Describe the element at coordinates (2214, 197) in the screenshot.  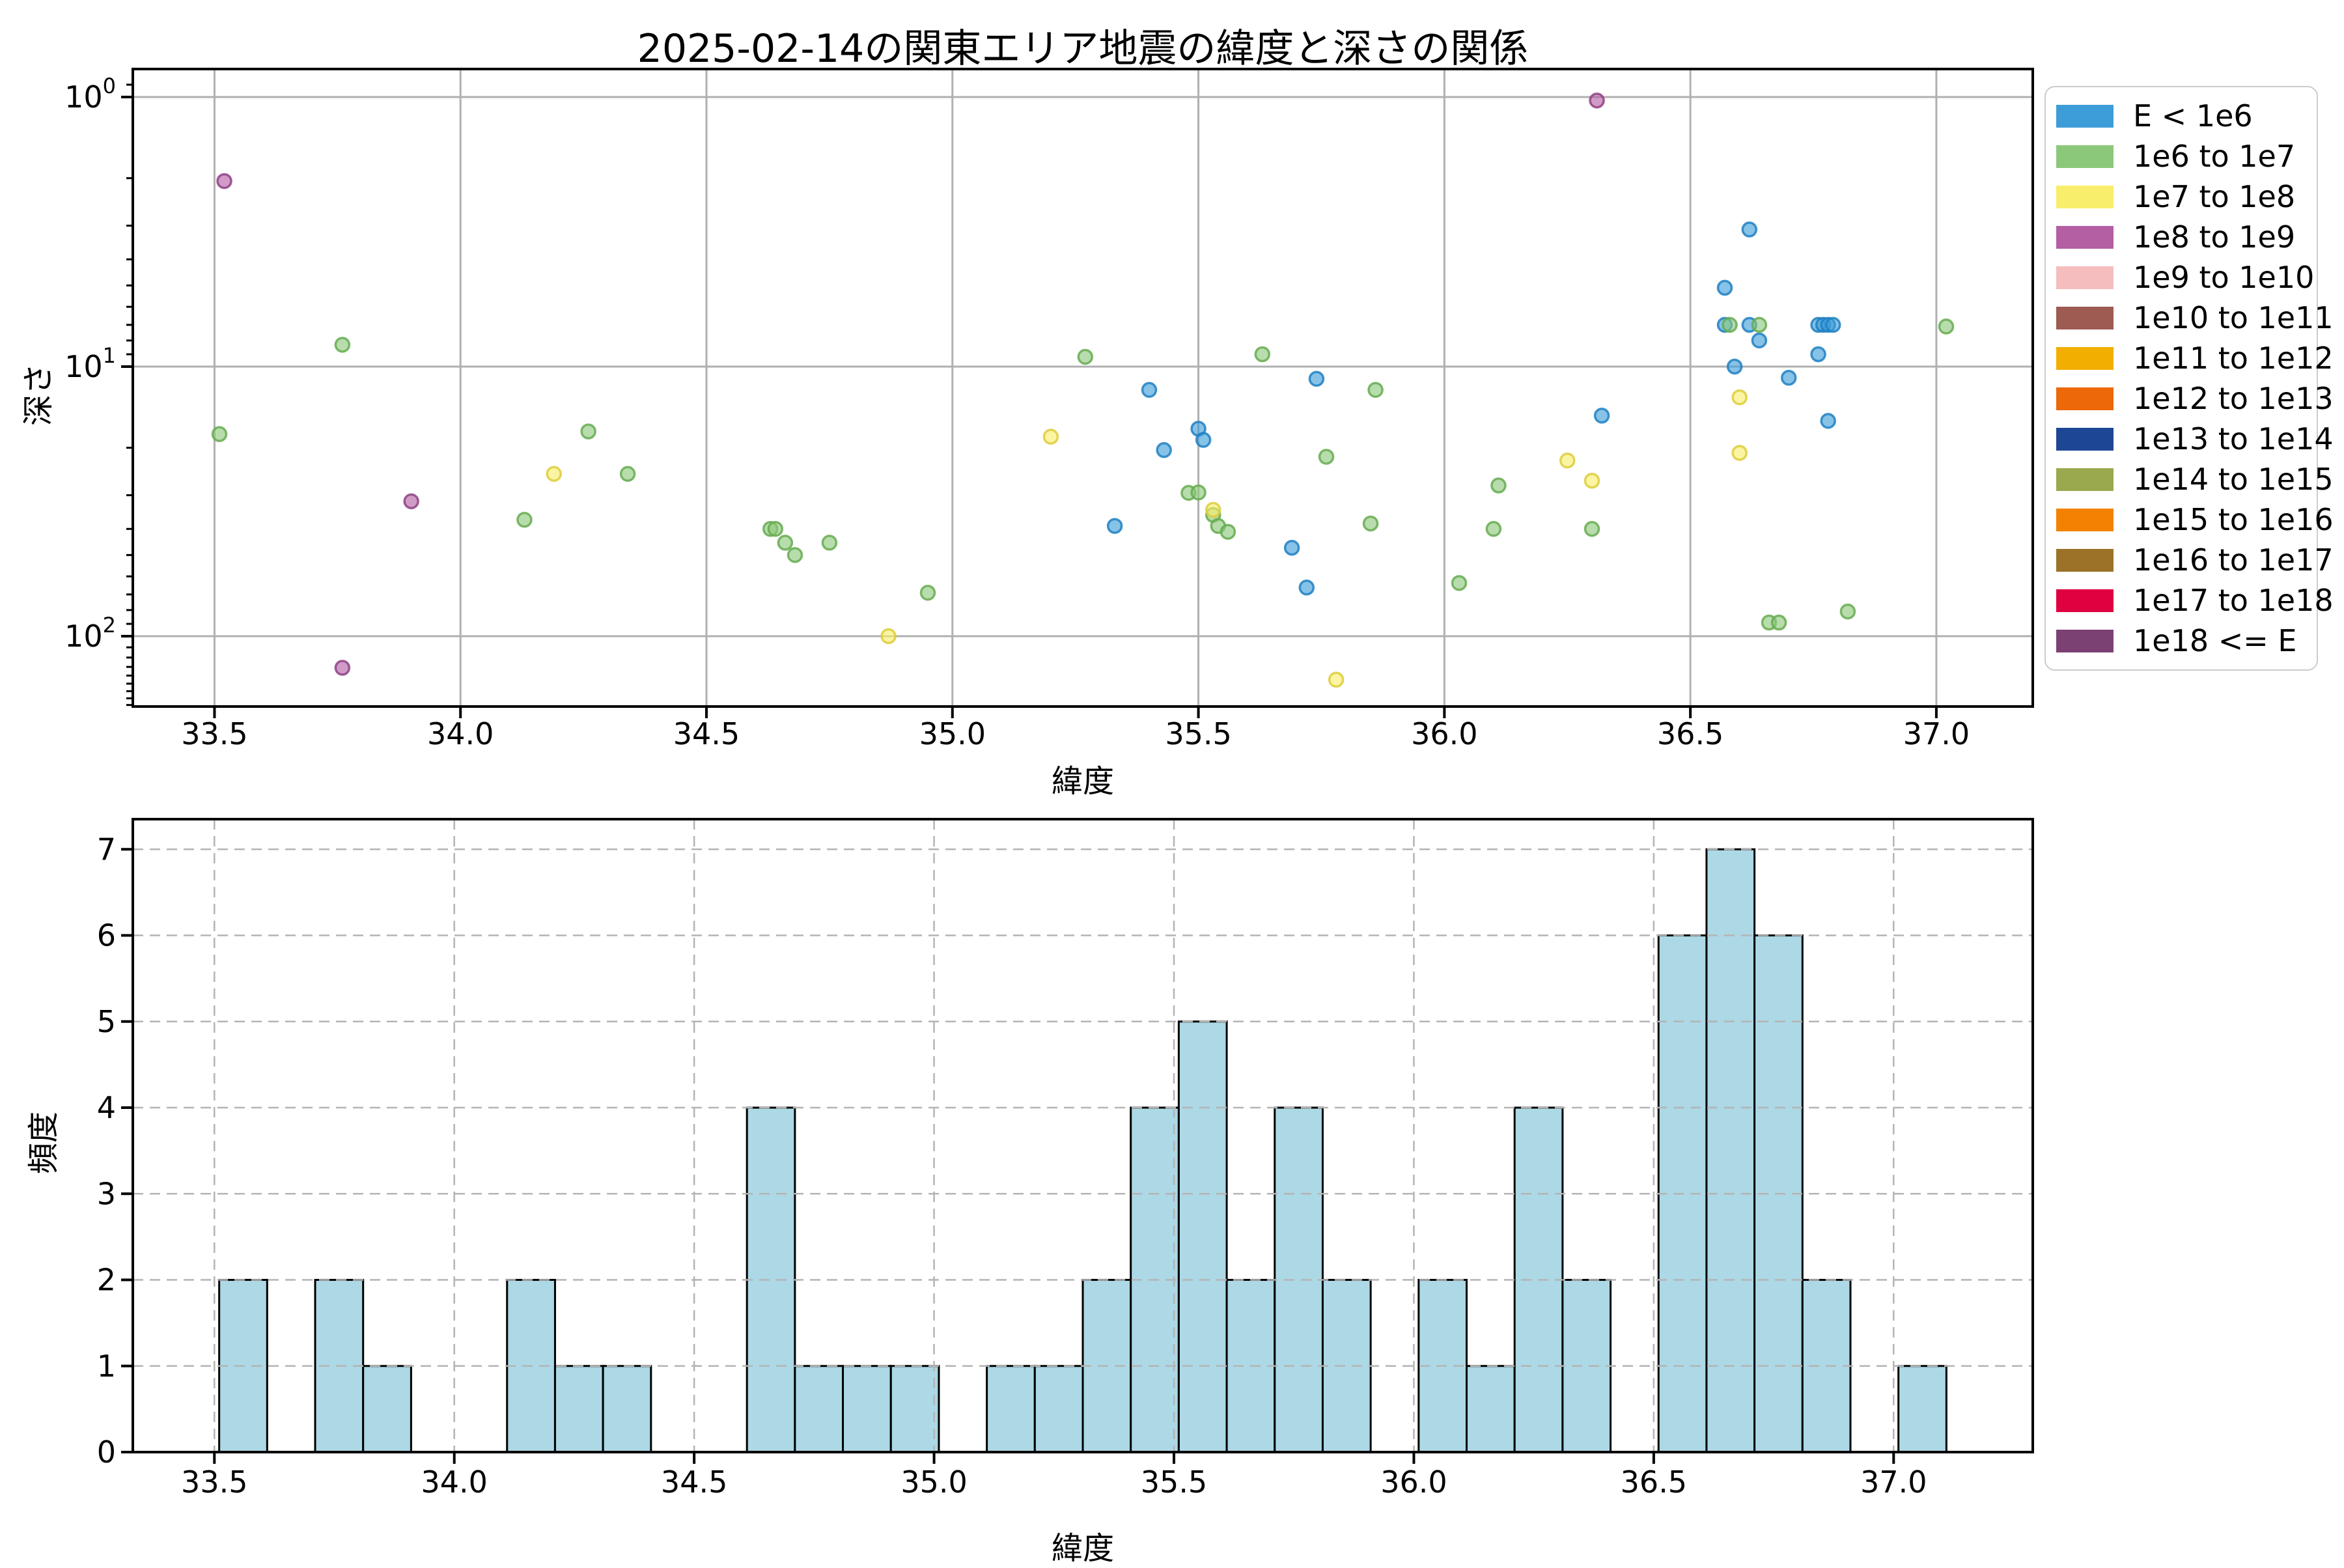
I see `legend-label: 1e7 to 1e8` at that location.